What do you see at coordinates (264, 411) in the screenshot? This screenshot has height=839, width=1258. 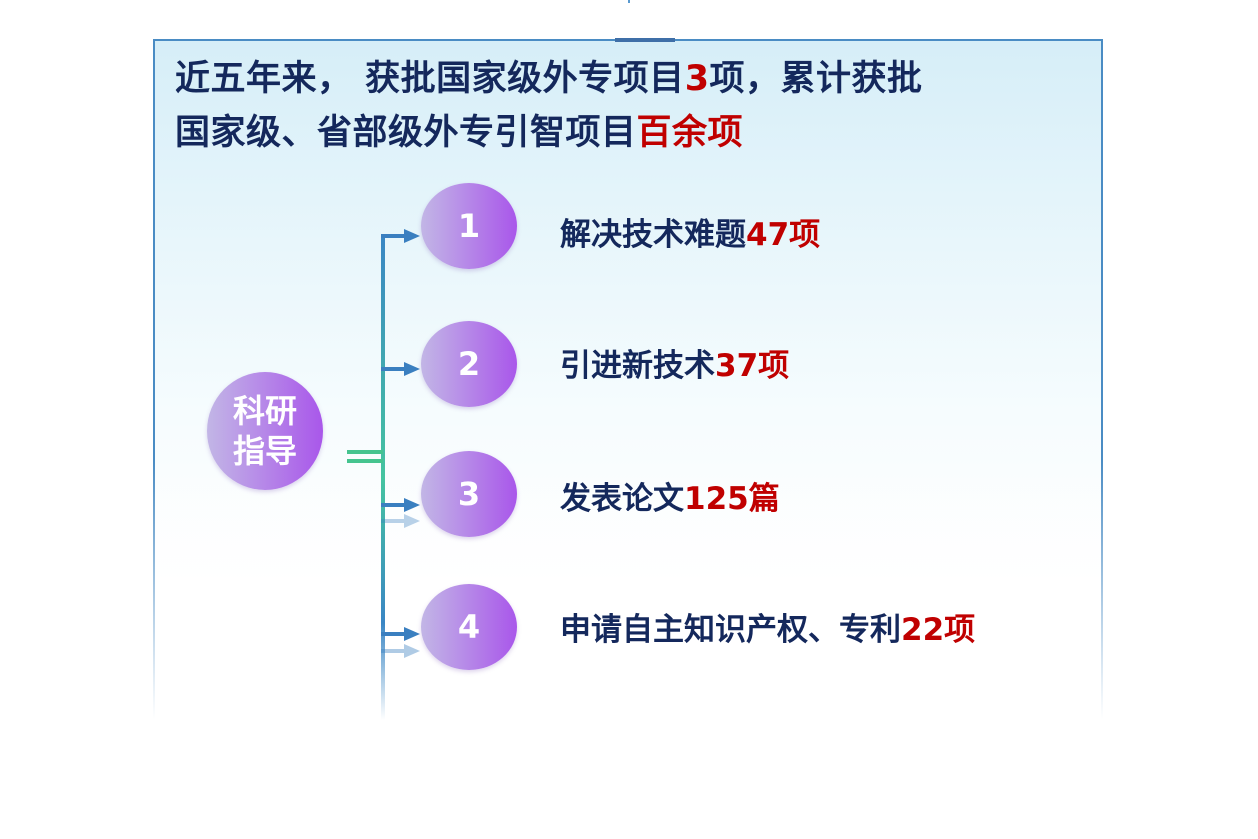 I see `center-node-line1: 科研` at bounding box center [264, 411].